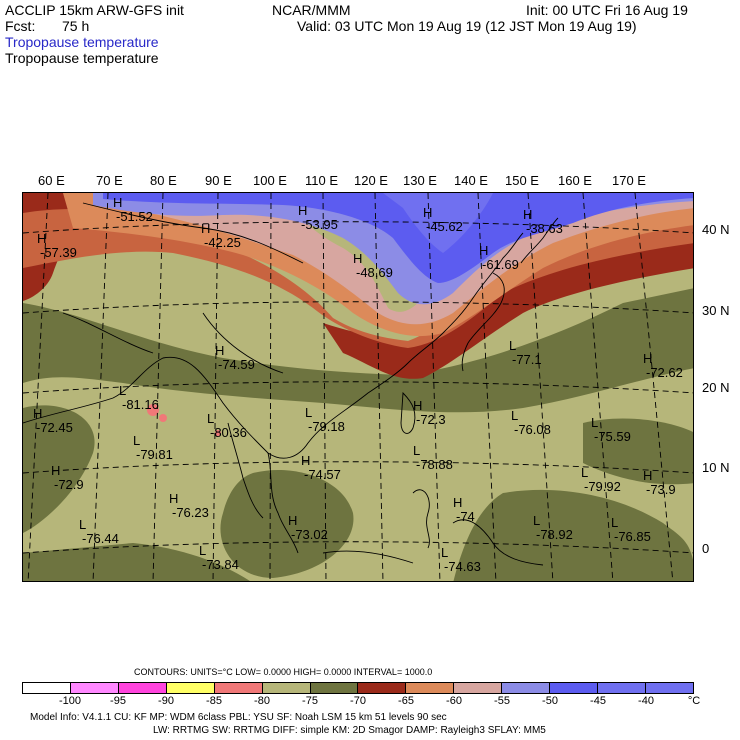 The width and height of the screenshot is (740, 740). I want to click on feature-value: -74.57, so click(322, 474).